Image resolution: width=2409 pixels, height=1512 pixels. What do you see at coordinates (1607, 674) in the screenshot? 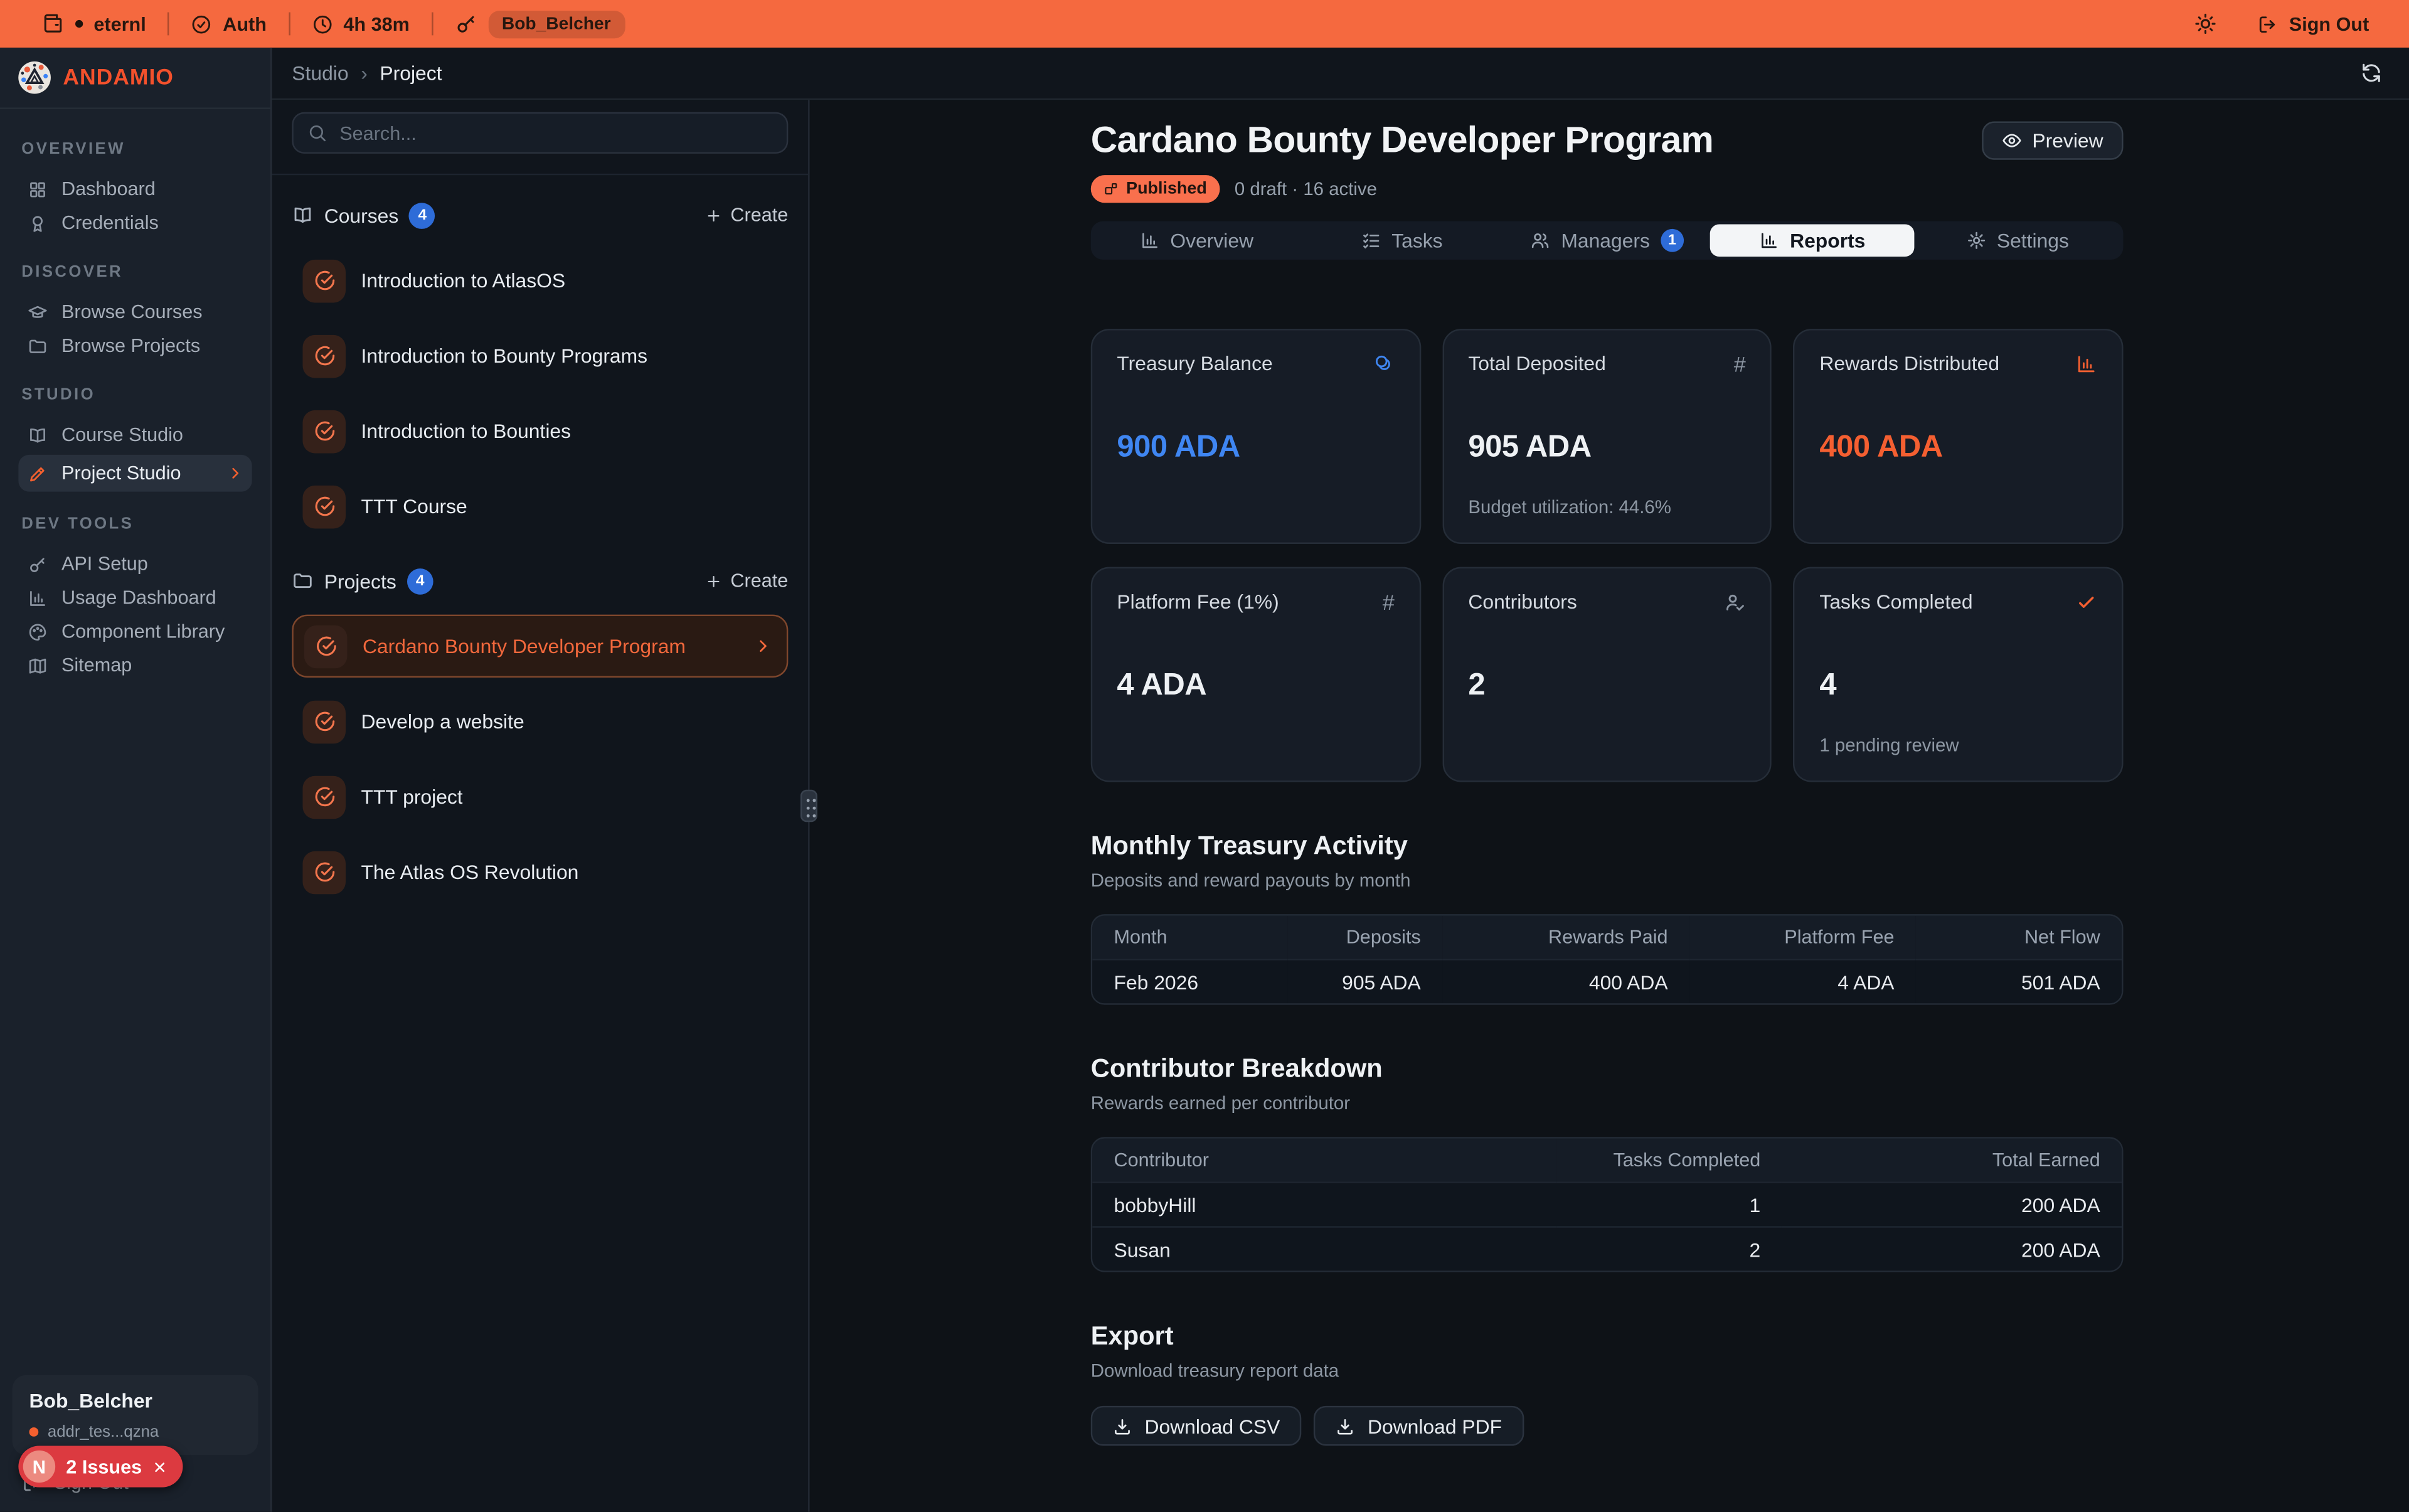
I see `stat-card-contributors: Contributors 2` at bounding box center [1607, 674].